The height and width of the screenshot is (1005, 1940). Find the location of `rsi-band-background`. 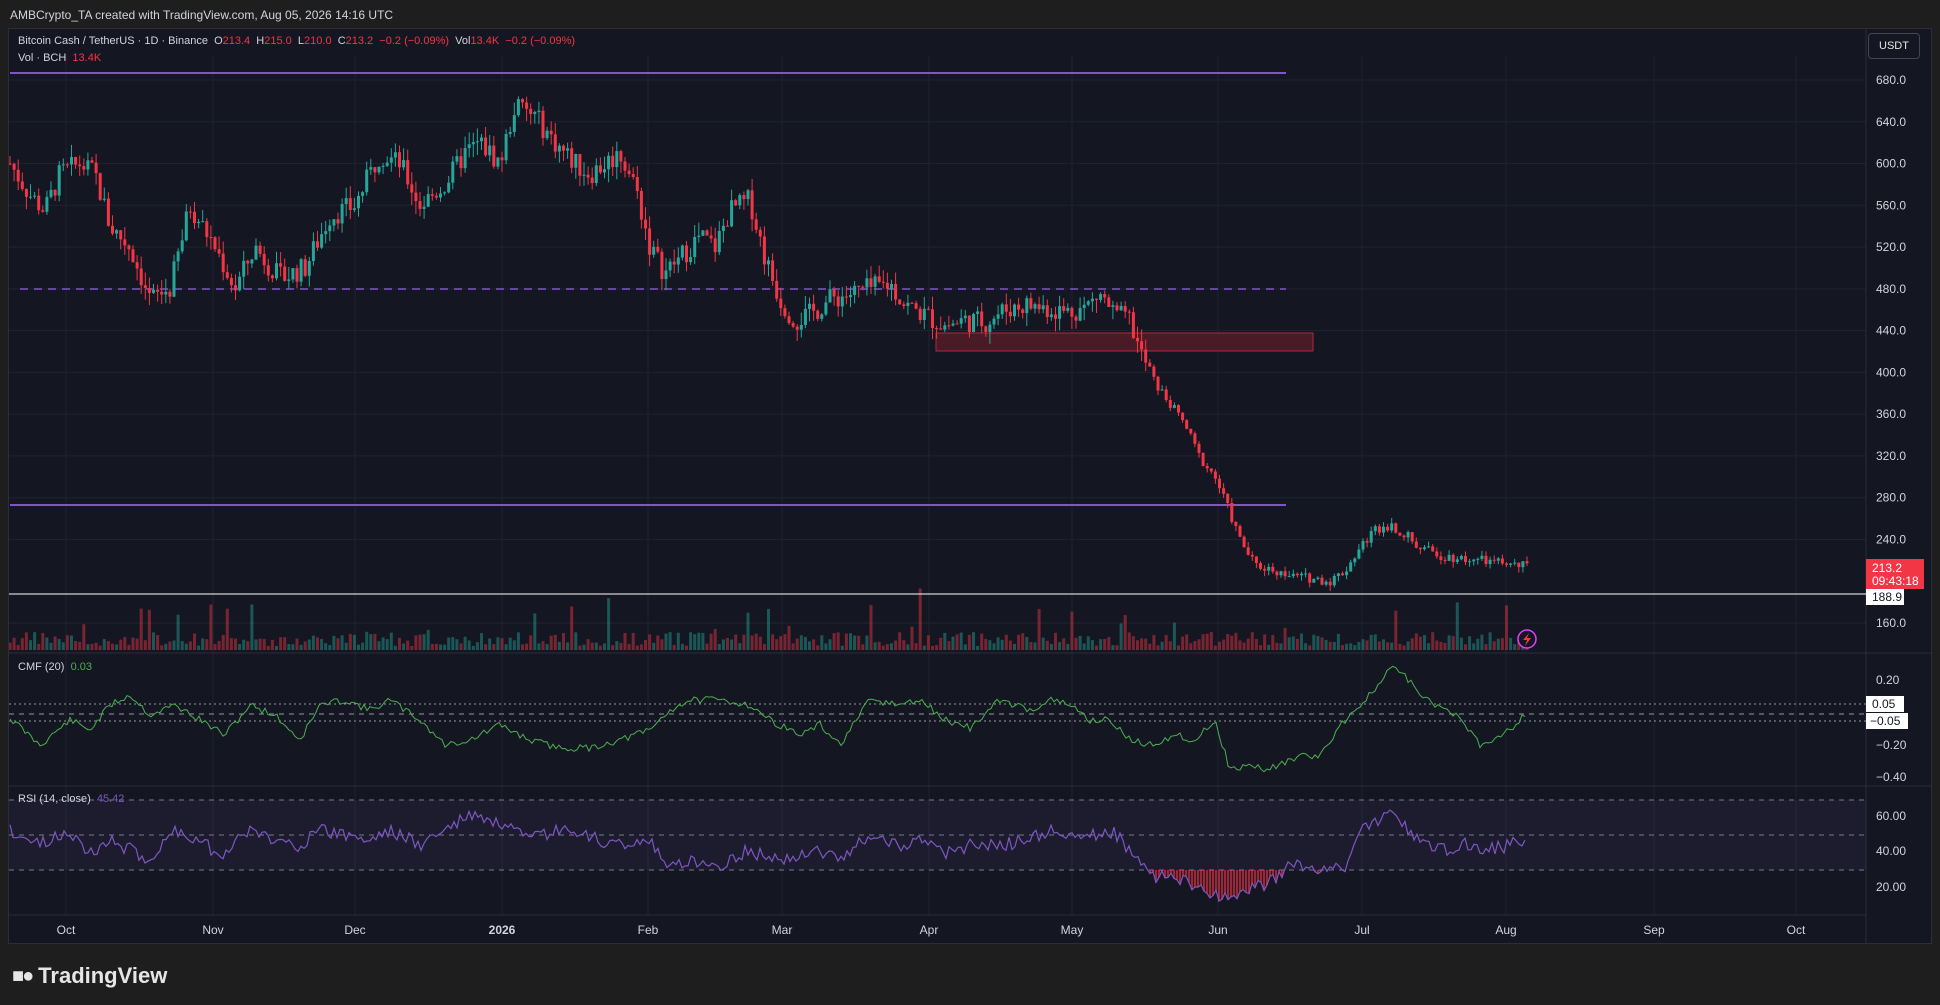

rsi-band-background is located at coordinates (937, 835).